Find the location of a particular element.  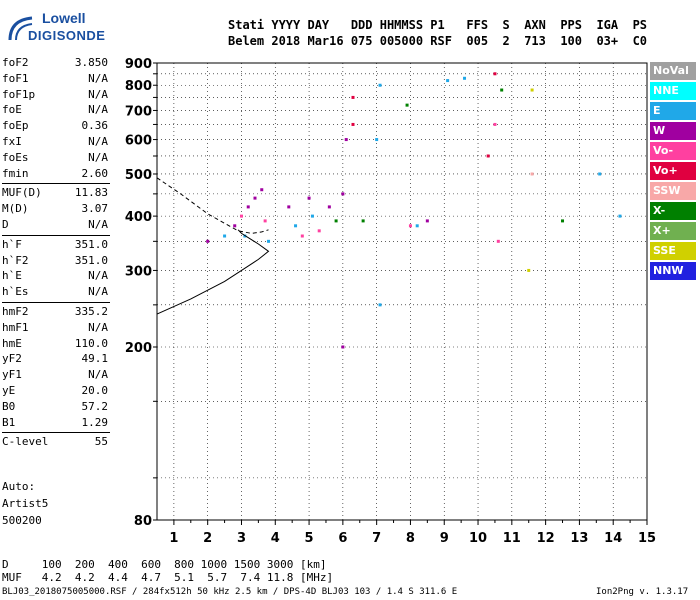

param-label: h`E is located at coordinates (12, 276).